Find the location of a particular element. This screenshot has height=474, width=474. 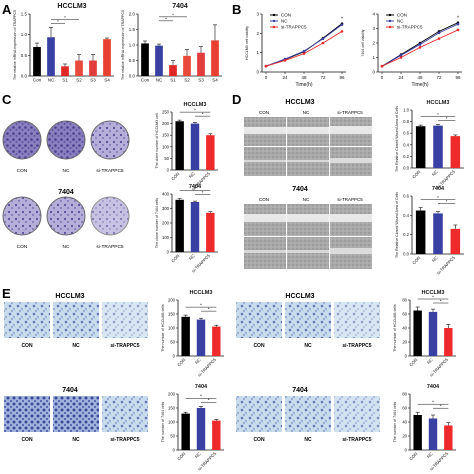

x-tick-label: si-TRAPPC5 is located at coordinates (446, 265).